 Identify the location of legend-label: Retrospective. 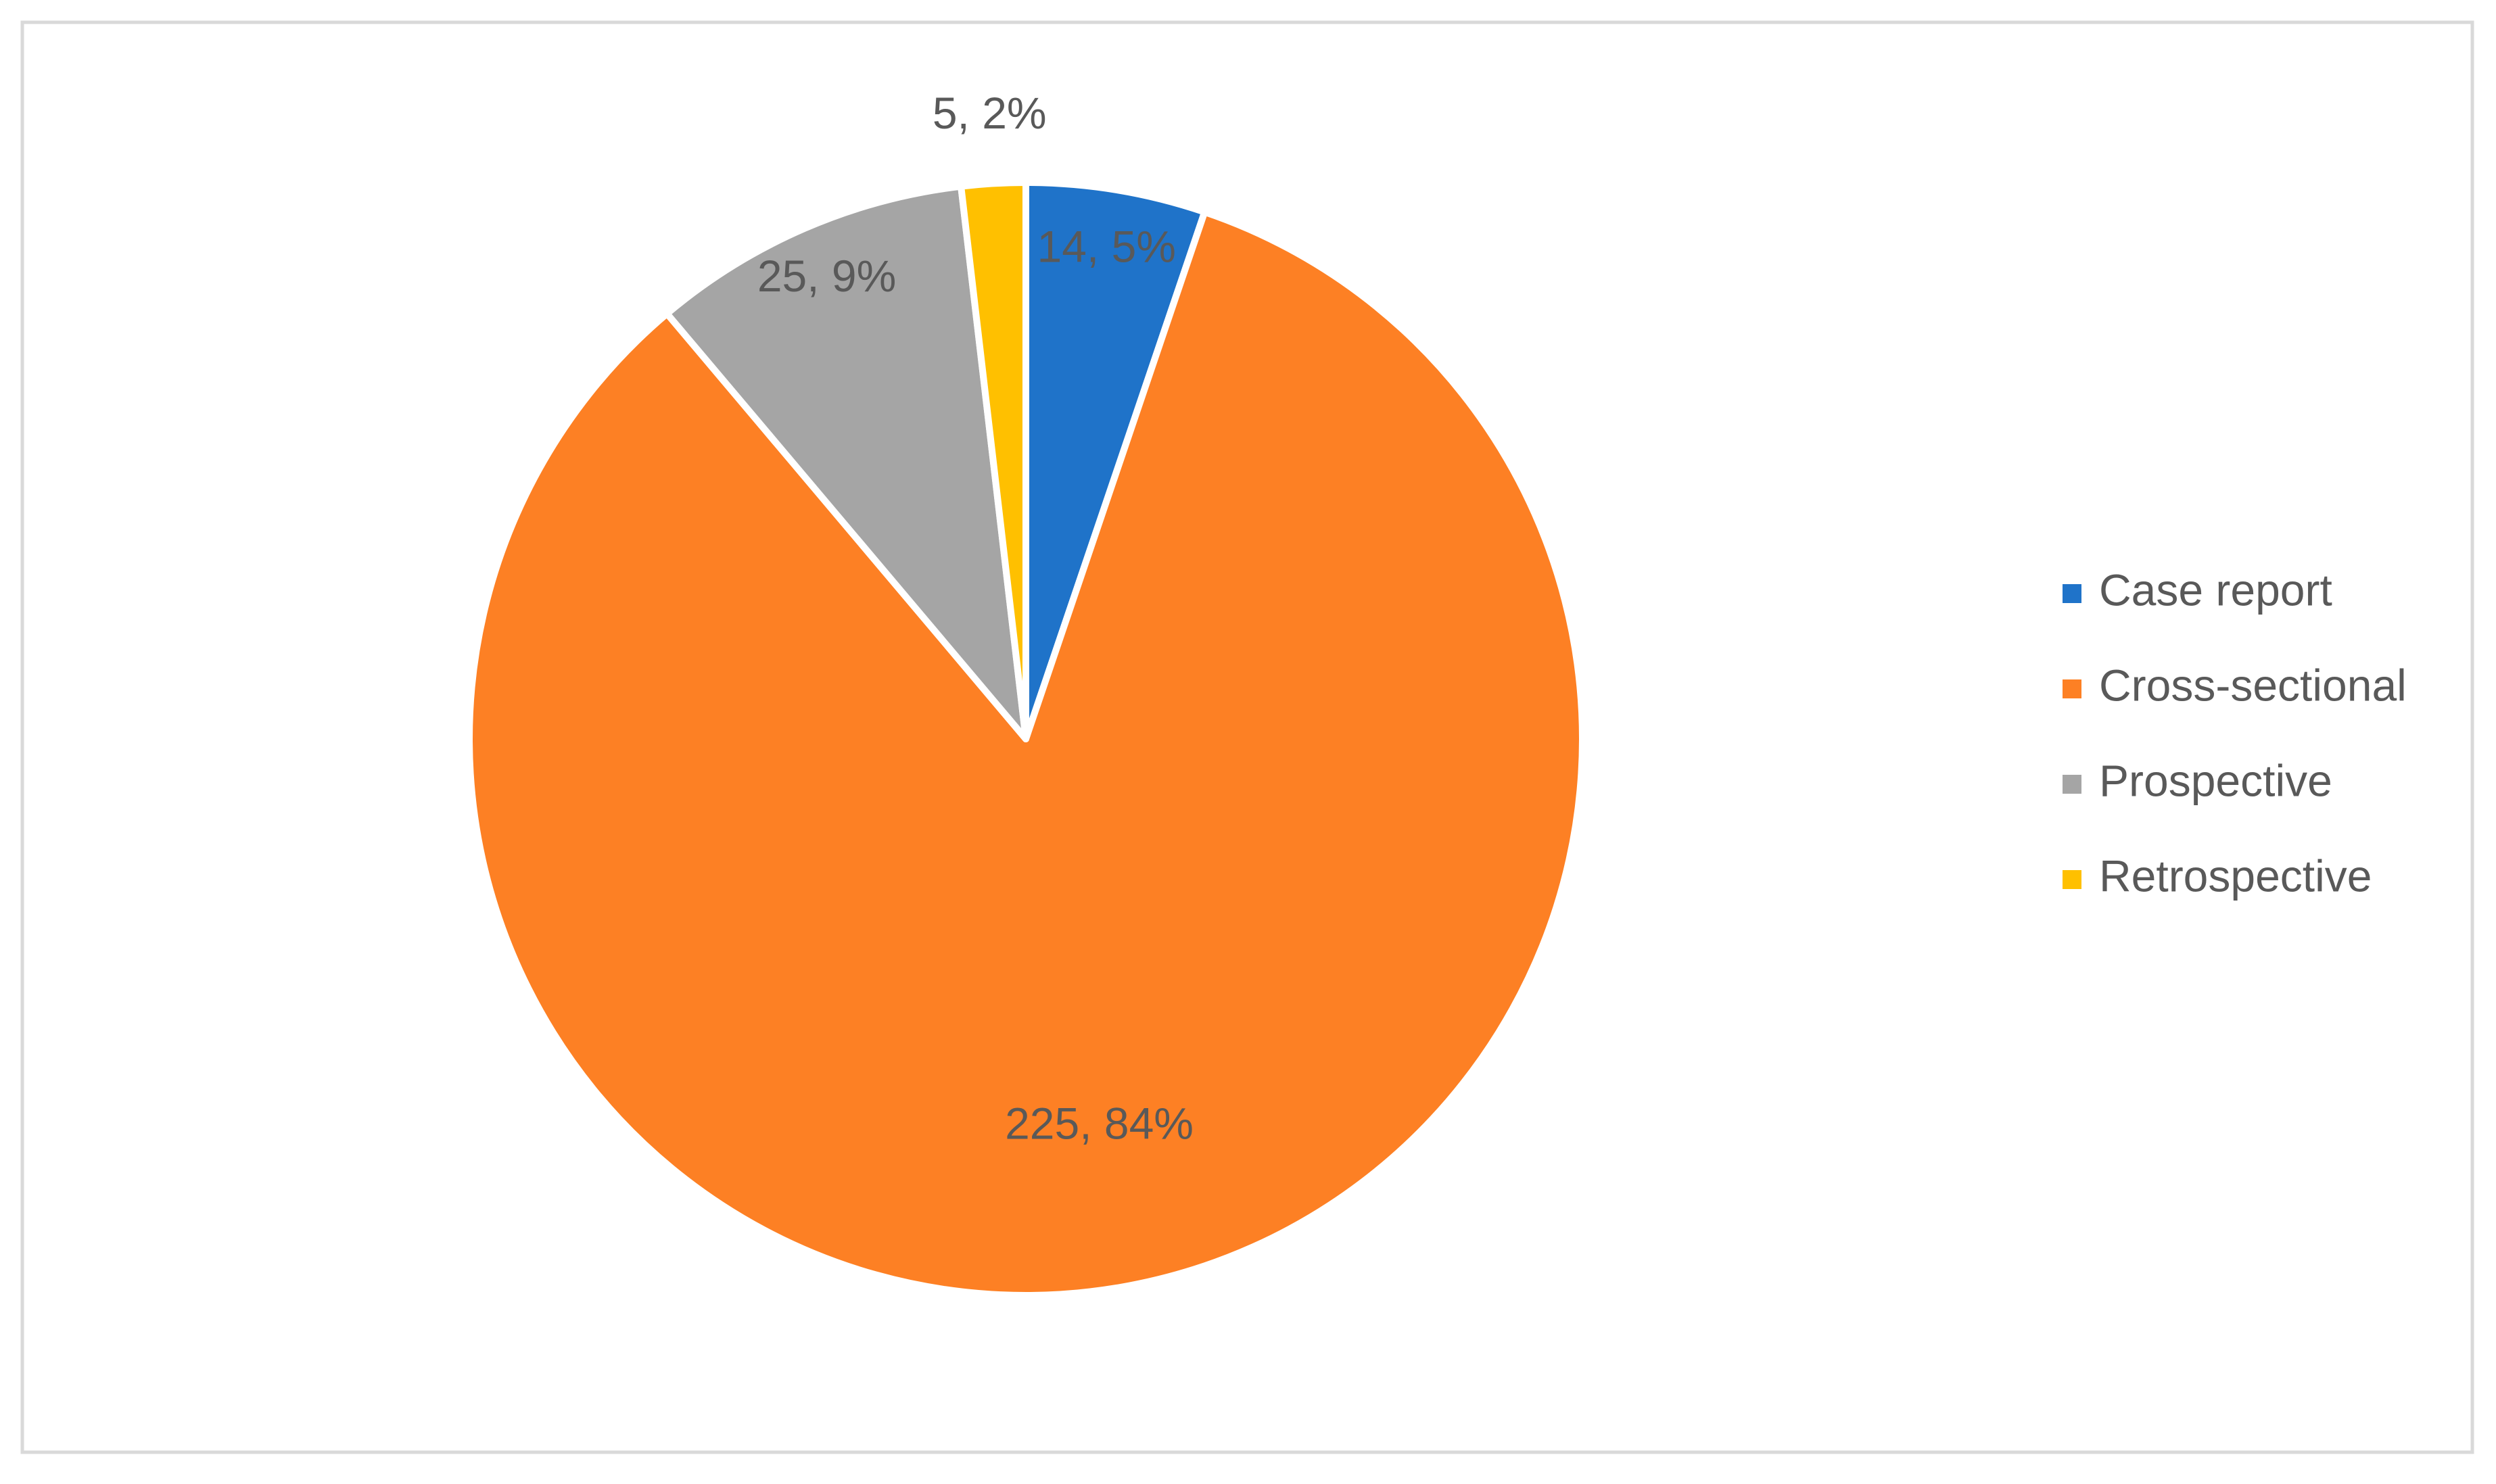
(2235, 876).